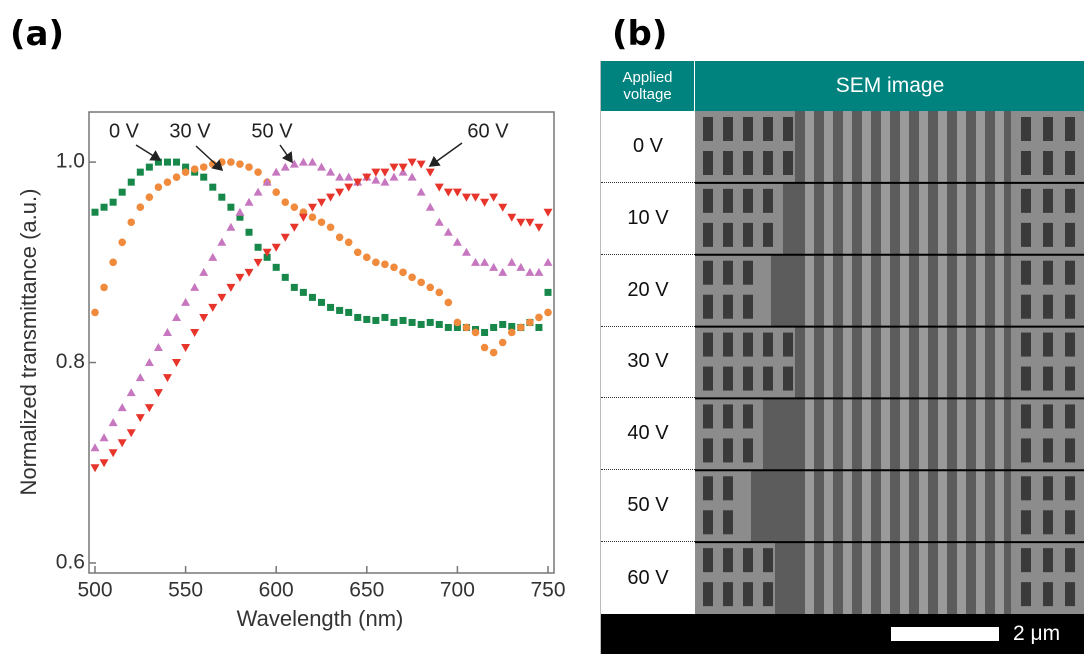 This screenshot has width=1084, height=654. What do you see at coordinates (961, 362) in the screenshot?
I see `sem-stripe` at bounding box center [961, 362].